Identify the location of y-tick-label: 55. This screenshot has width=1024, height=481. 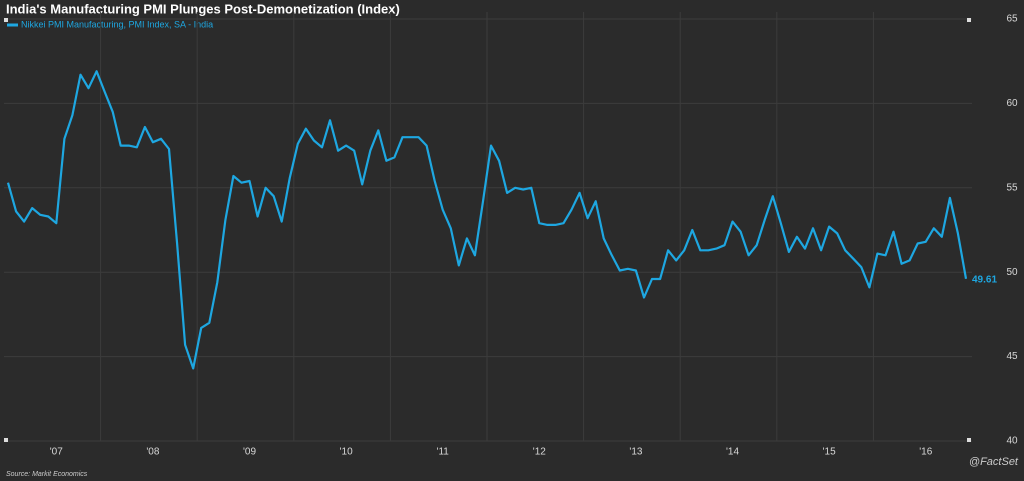
(1012, 187).